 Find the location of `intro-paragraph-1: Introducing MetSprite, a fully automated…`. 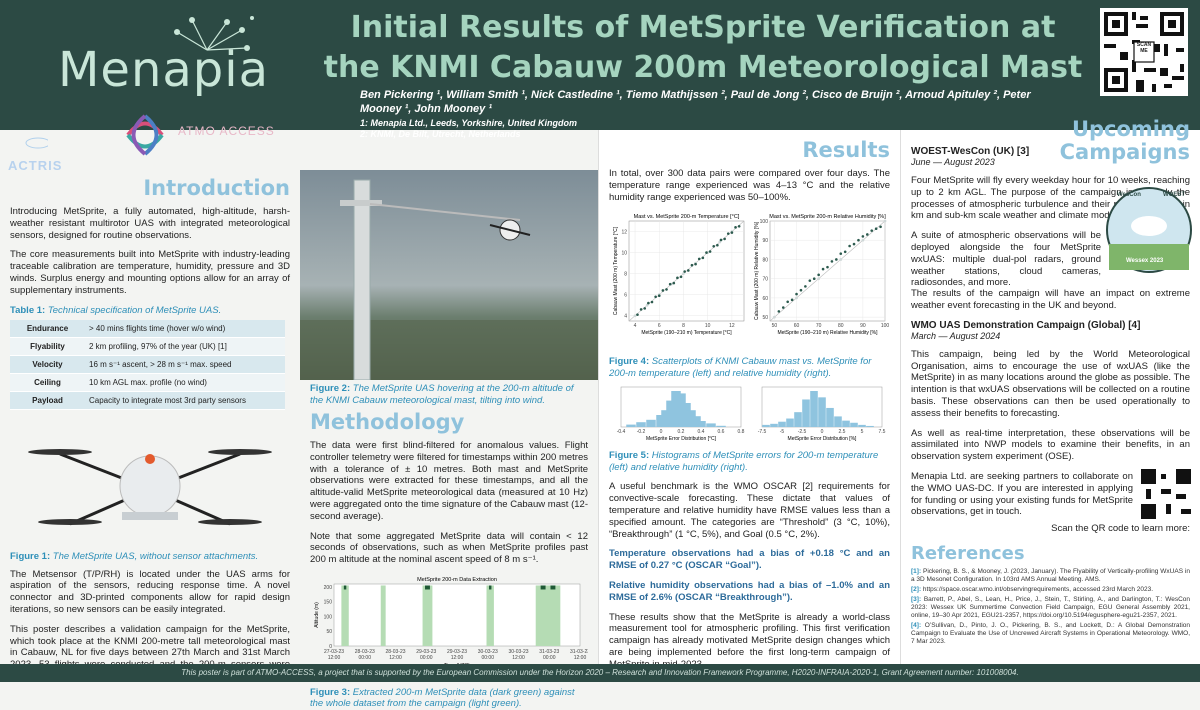

intro-paragraph-1: Introducing MetSprite, a fully automated… is located at coordinates (150, 223).